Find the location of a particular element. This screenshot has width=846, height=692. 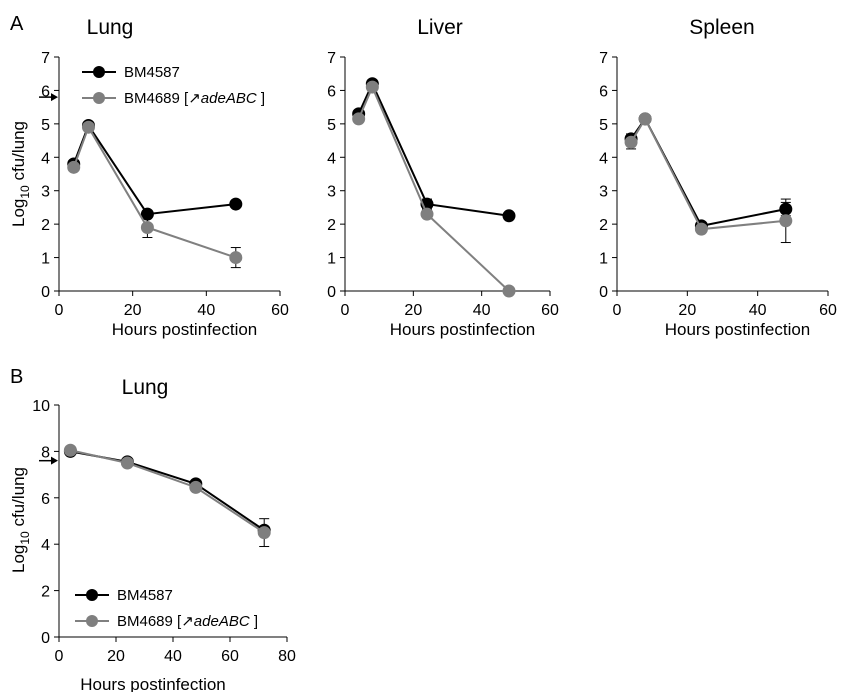

y-axis-title-log: Log is located at coordinates (18, 213).